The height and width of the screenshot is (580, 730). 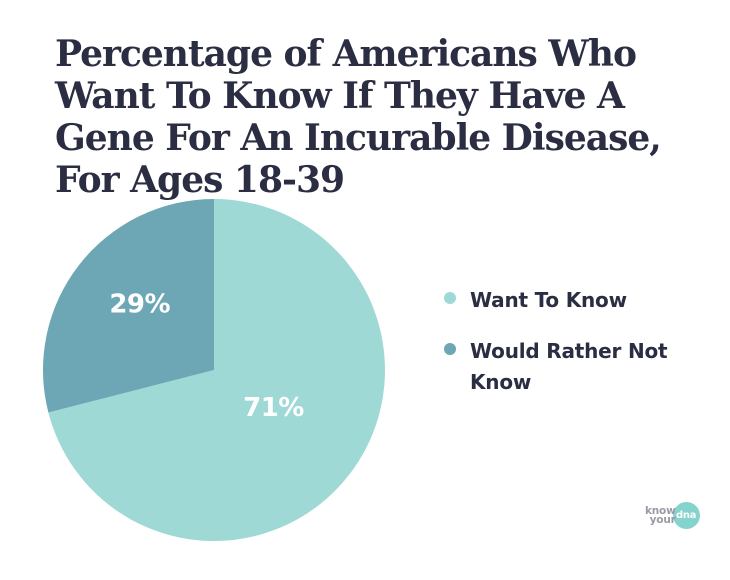 I want to click on logo-dna-circle: dna, so click(x=686, y=515).